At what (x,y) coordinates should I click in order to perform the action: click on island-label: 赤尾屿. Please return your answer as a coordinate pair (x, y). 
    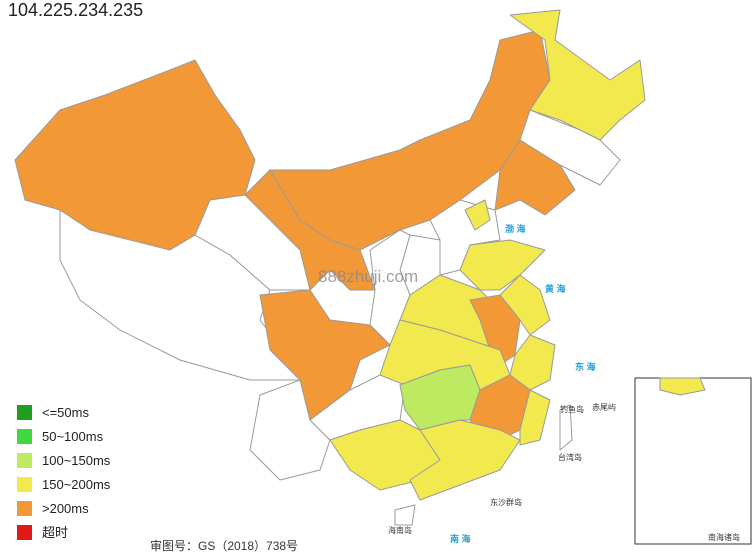
    Looking at the image, I should click on (604, 407).